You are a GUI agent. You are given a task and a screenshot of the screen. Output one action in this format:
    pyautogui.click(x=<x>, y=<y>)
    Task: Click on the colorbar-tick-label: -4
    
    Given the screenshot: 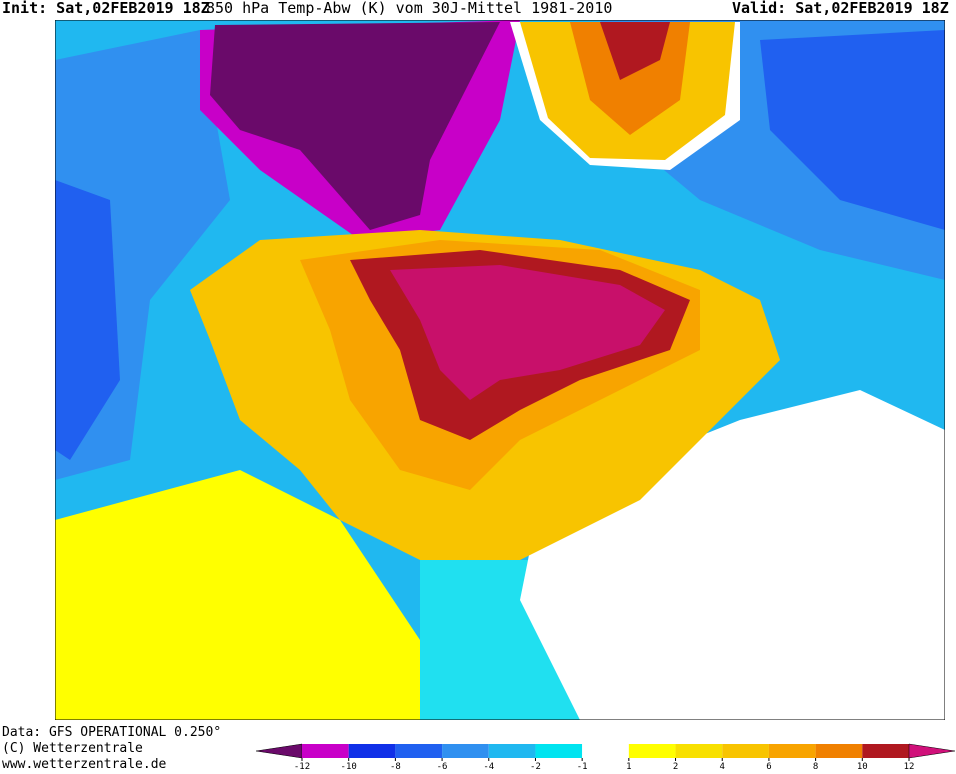 What is the action you would take?
    pyautogui.click(x=488, y=766)
    